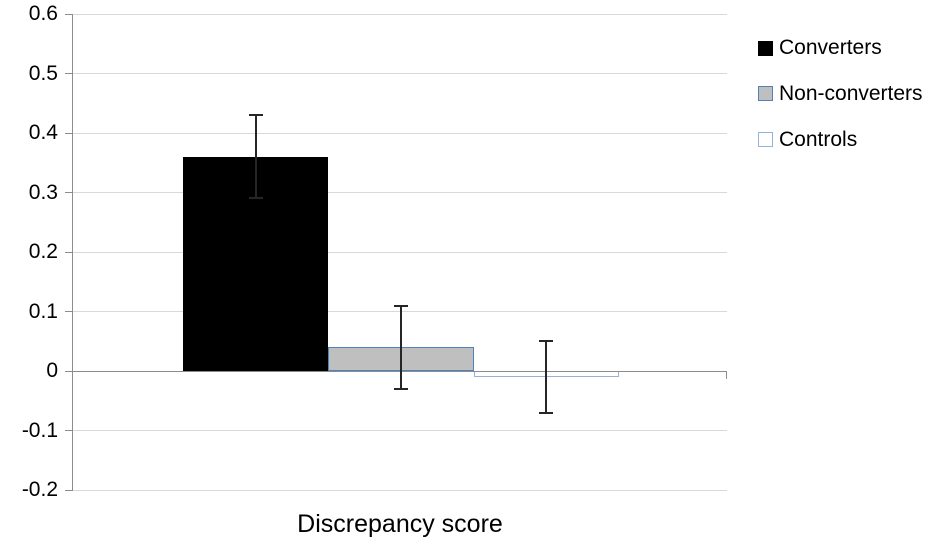 This screenshot has width=945, height=547. Describe the element at coordinates (255, 198) in the screenshot. I see `error-bar-cap-bottom-converters` at that location.